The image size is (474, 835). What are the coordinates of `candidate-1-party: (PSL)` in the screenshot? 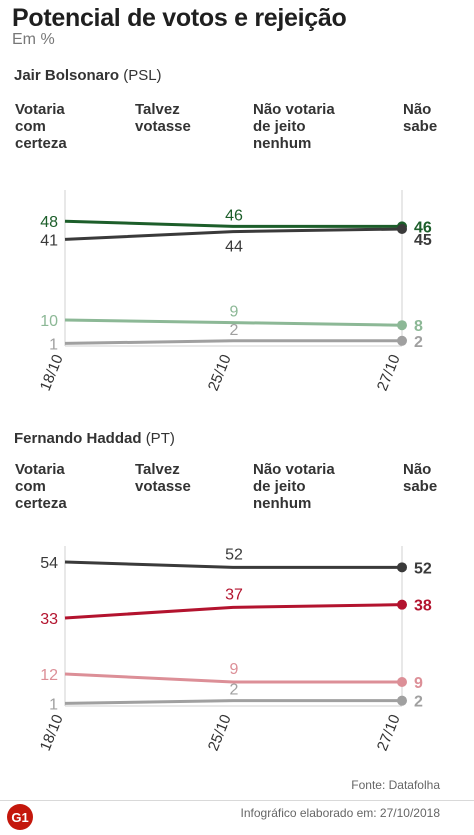 It's located at (142, 75).